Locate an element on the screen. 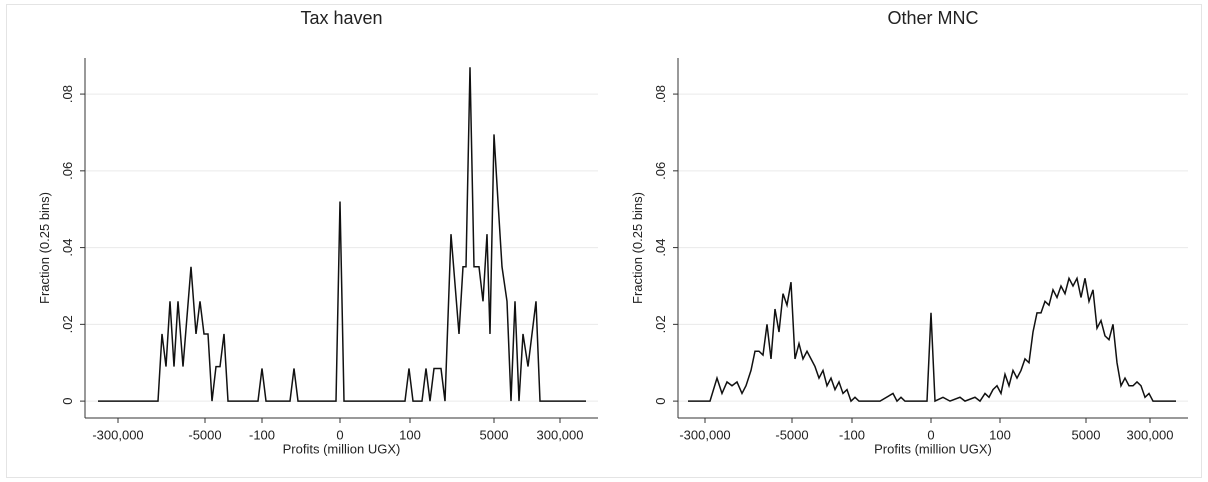 Image resolution: width=1208 pixels, height=482 pixels. data-line is located at coordinates (932, 339).